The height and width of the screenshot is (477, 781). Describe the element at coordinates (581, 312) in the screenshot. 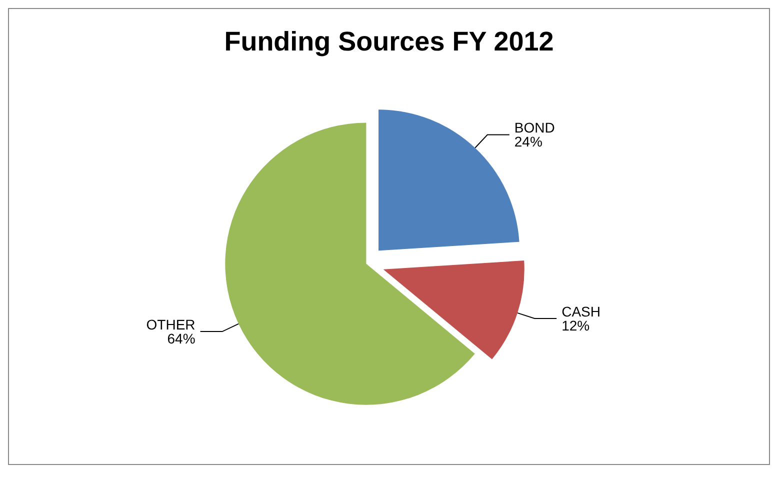

I see `slice-label: CASH` at that location.